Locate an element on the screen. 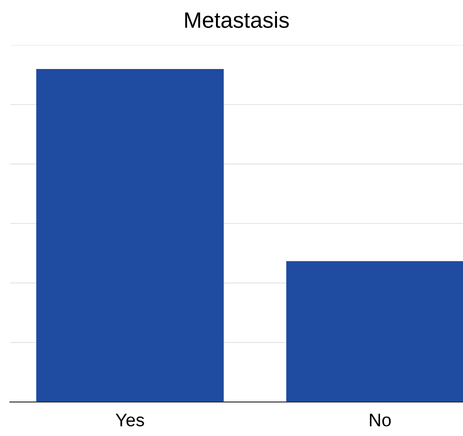 This screenshot has width=463, height=436. x-tick-label: Yes is located at coordinates (130, 420).